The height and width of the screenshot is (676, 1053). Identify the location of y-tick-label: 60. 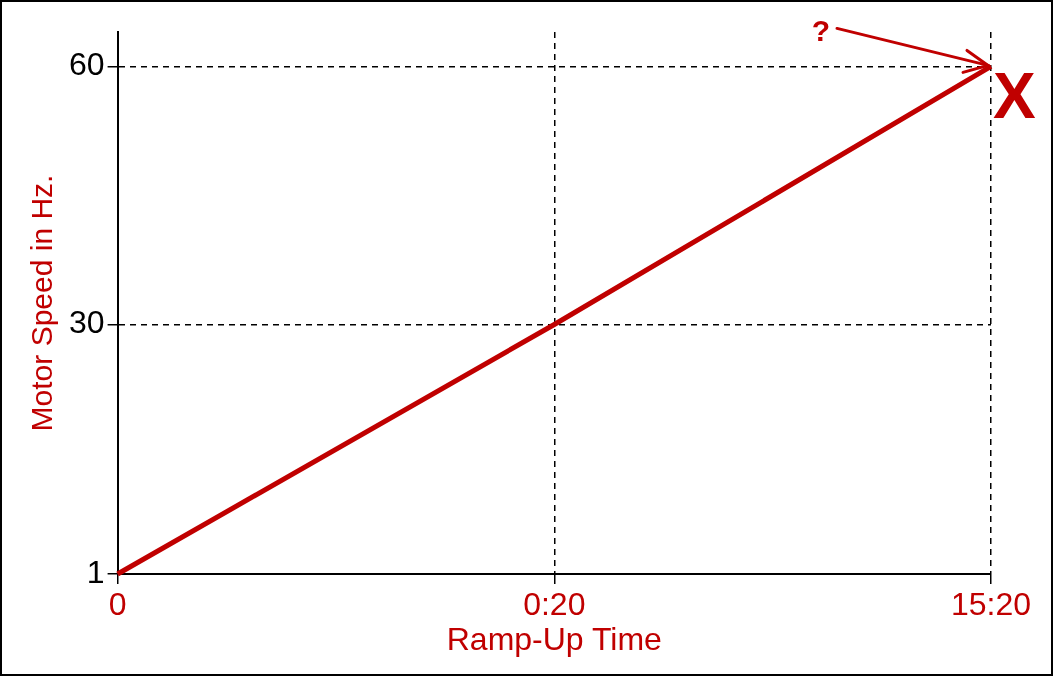
(87, 64).